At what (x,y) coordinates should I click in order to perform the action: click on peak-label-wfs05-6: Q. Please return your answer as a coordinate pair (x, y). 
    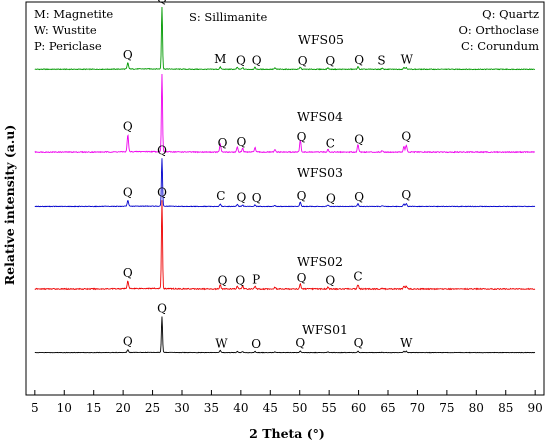
    Looking at the image, I should click on (330, 61).